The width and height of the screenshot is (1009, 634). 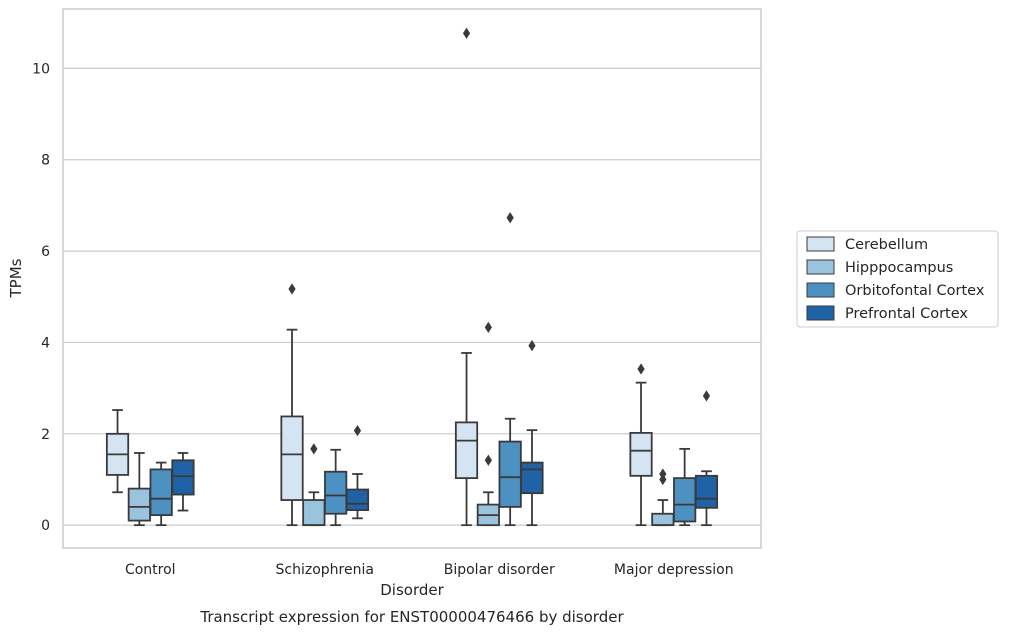 I want to click on x-tick-label: Major depression, so click(x=674, y=570).